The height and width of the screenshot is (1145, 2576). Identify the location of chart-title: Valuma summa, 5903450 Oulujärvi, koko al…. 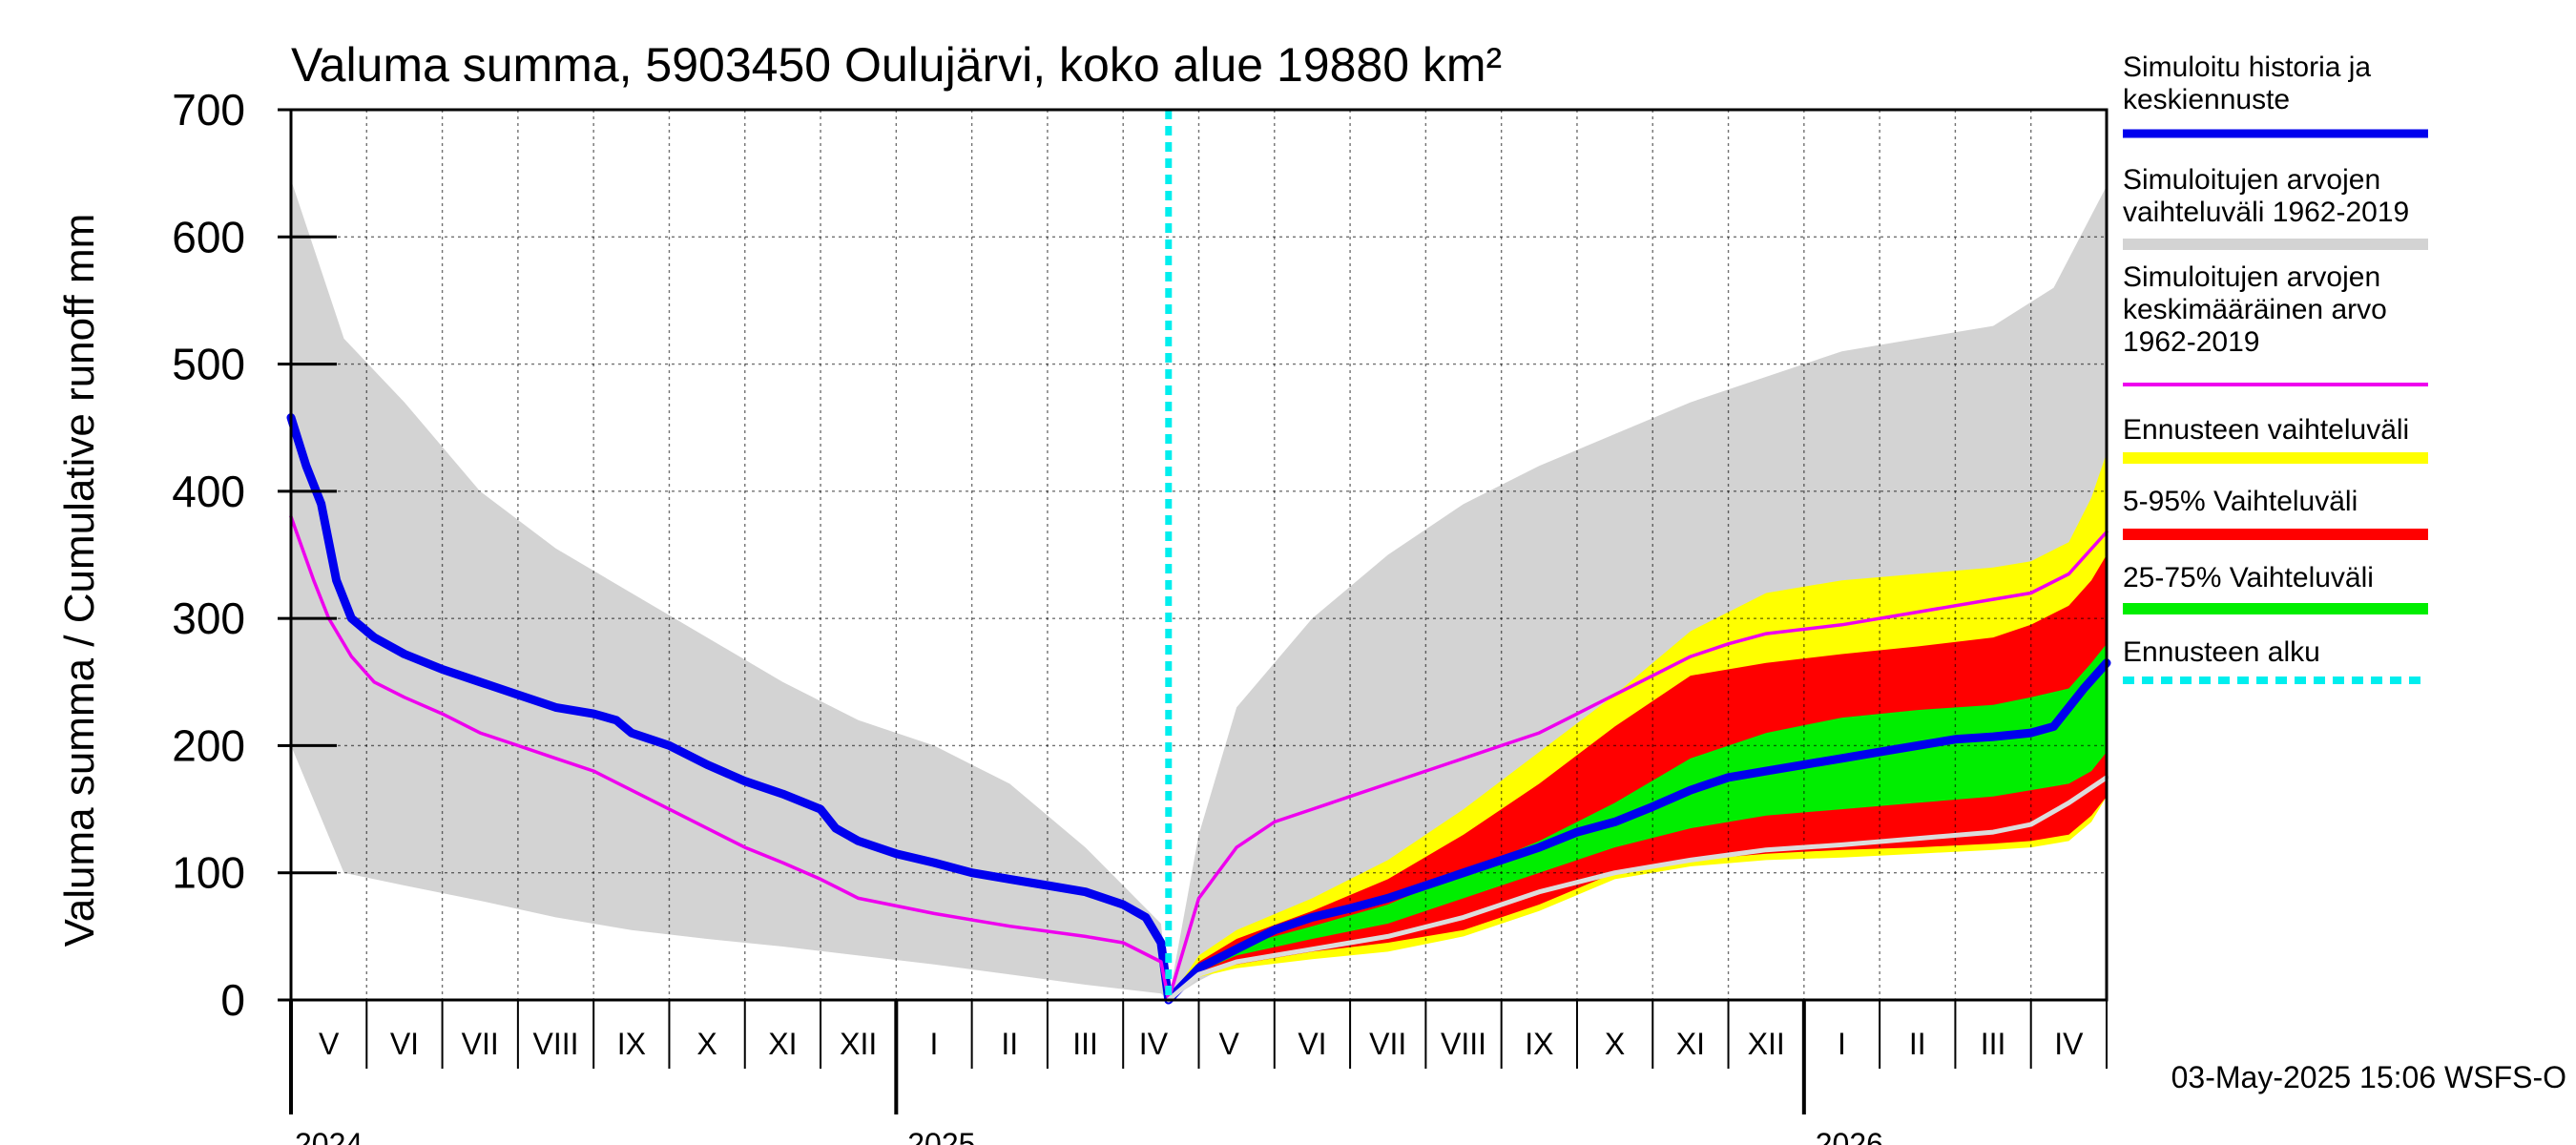
(896, 65).